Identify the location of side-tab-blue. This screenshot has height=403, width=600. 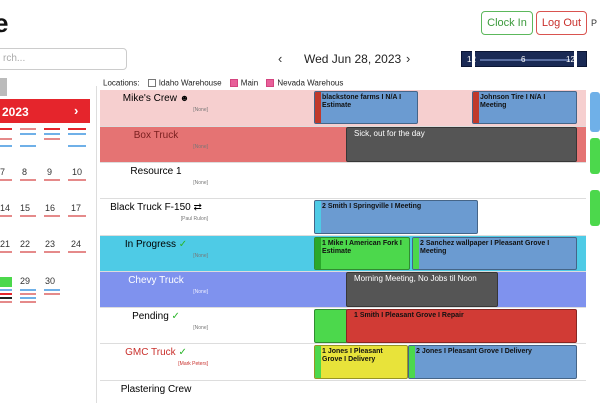
(595, 112).